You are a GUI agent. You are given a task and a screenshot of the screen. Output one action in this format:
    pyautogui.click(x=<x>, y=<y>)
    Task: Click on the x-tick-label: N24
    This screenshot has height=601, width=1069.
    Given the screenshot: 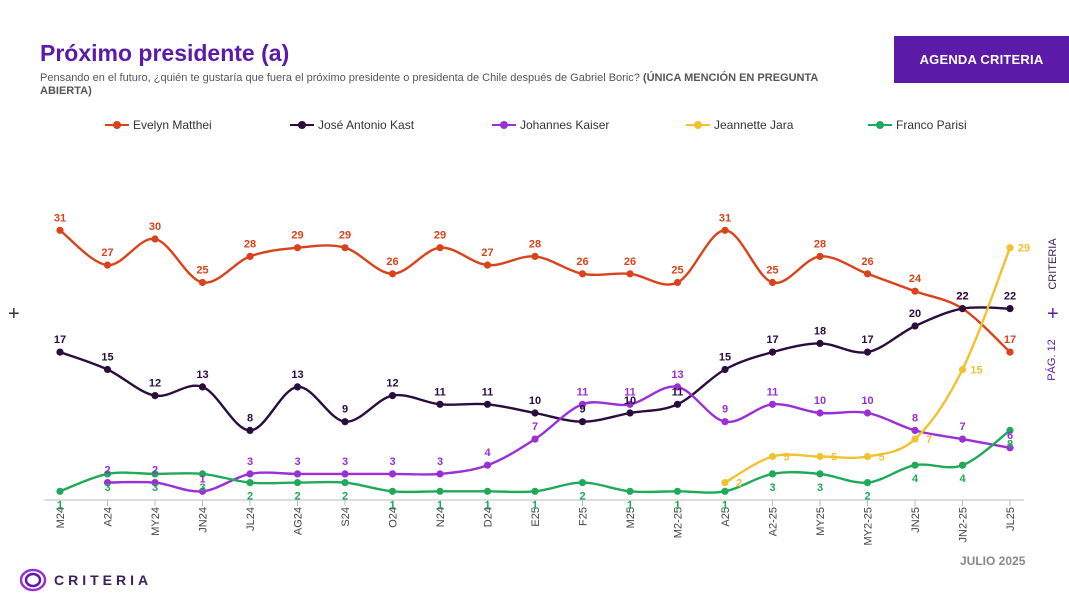 What is the action you would take?
    pyautogui.click(x=441, y=517)
    